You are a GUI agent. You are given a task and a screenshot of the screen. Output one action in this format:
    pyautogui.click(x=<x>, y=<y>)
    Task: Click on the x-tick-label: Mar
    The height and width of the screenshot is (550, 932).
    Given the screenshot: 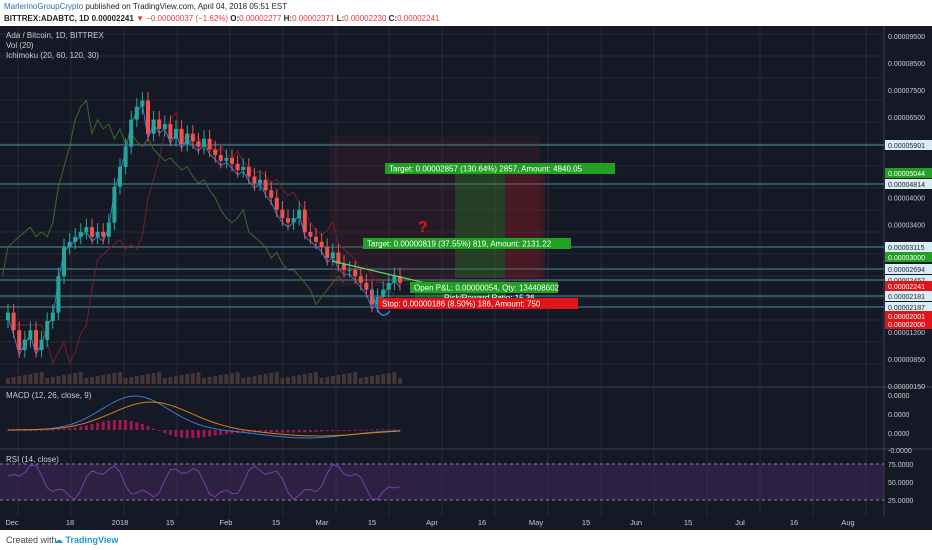 What is the action you would take?
    pyautogui.click(x=322, y=522)
    